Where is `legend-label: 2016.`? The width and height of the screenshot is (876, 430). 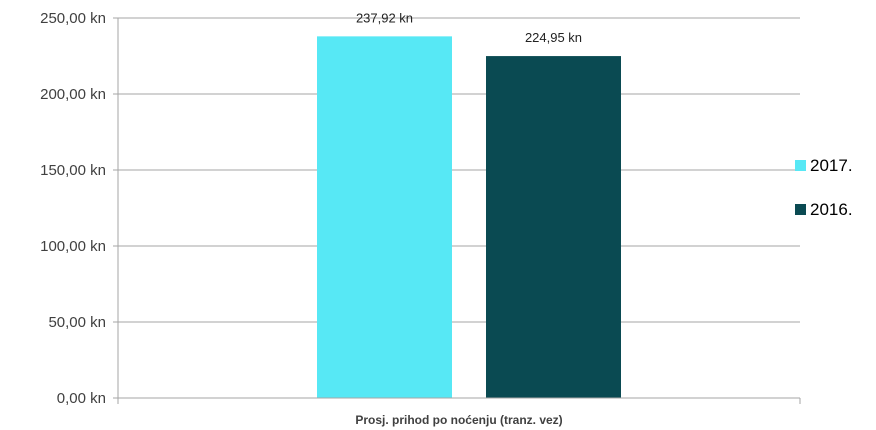
legend-label: 2016. is located at coordinates (831, 209).